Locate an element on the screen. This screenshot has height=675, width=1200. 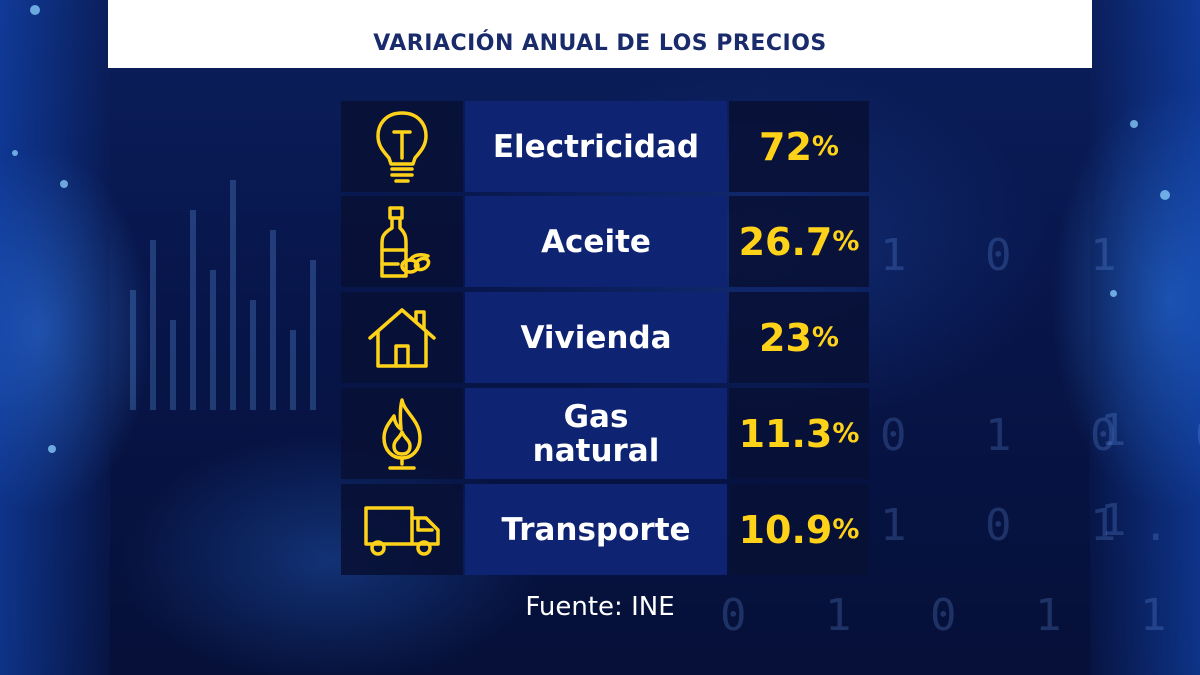
row-value-number: 11.3 is located at coordinates (785, 433).